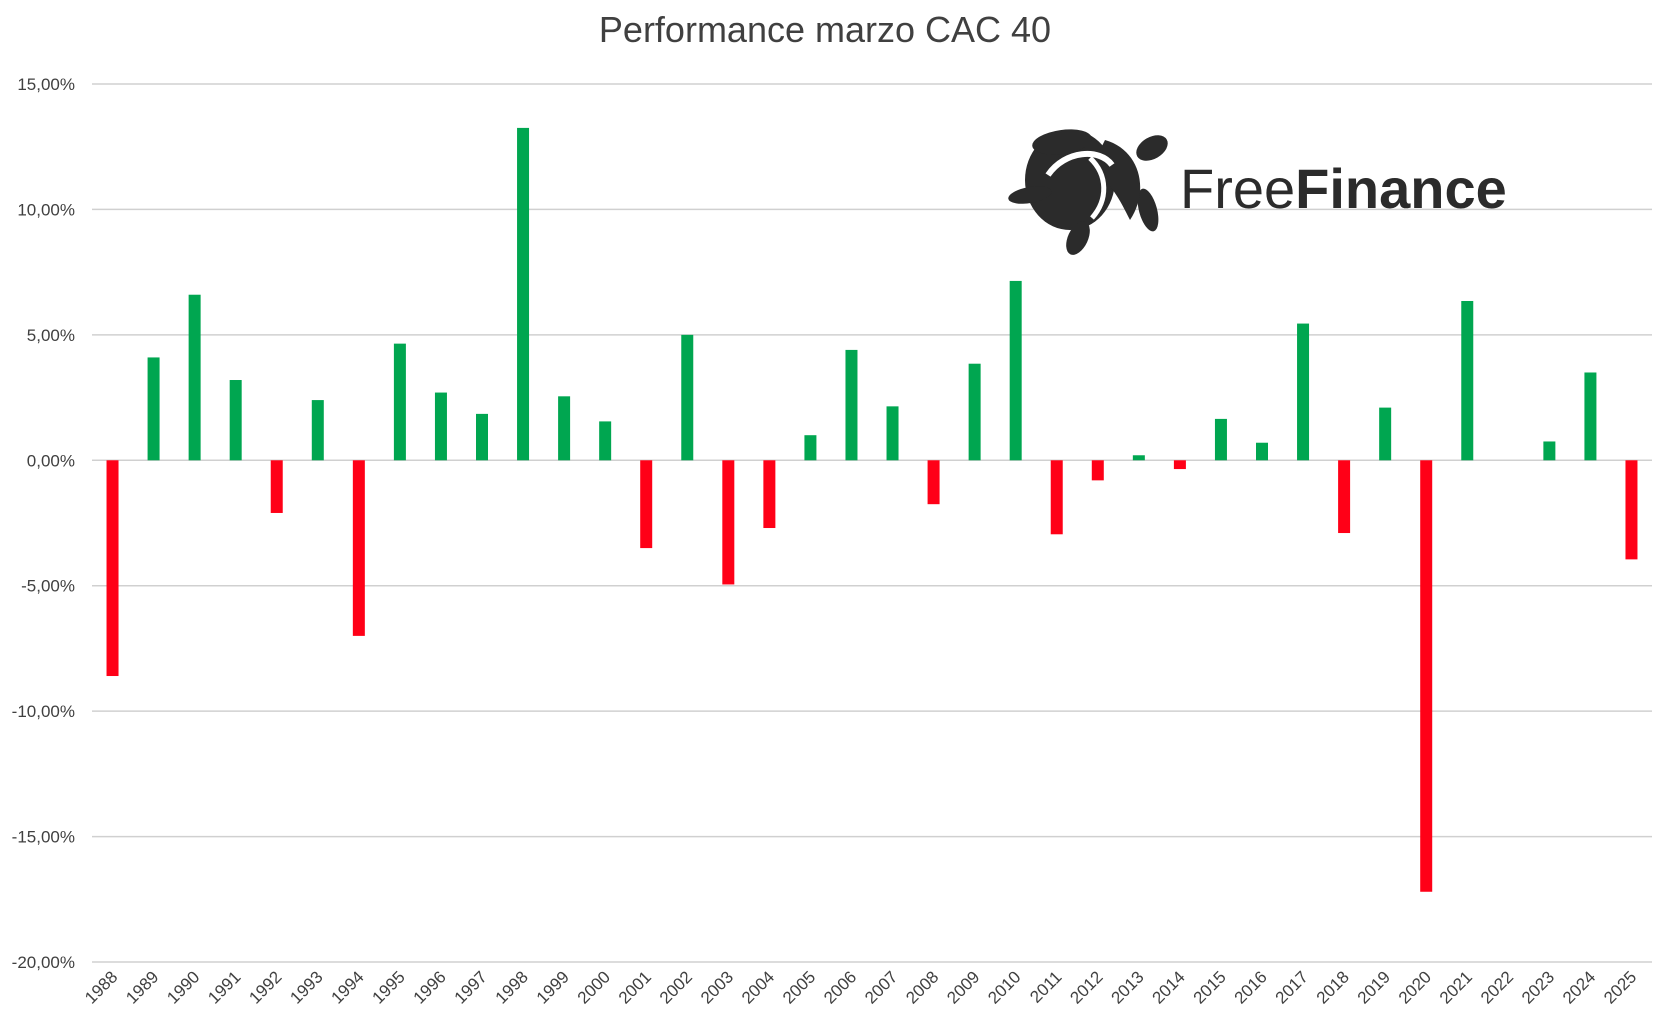  I want to click on bar-2012, so click(1097, 470).